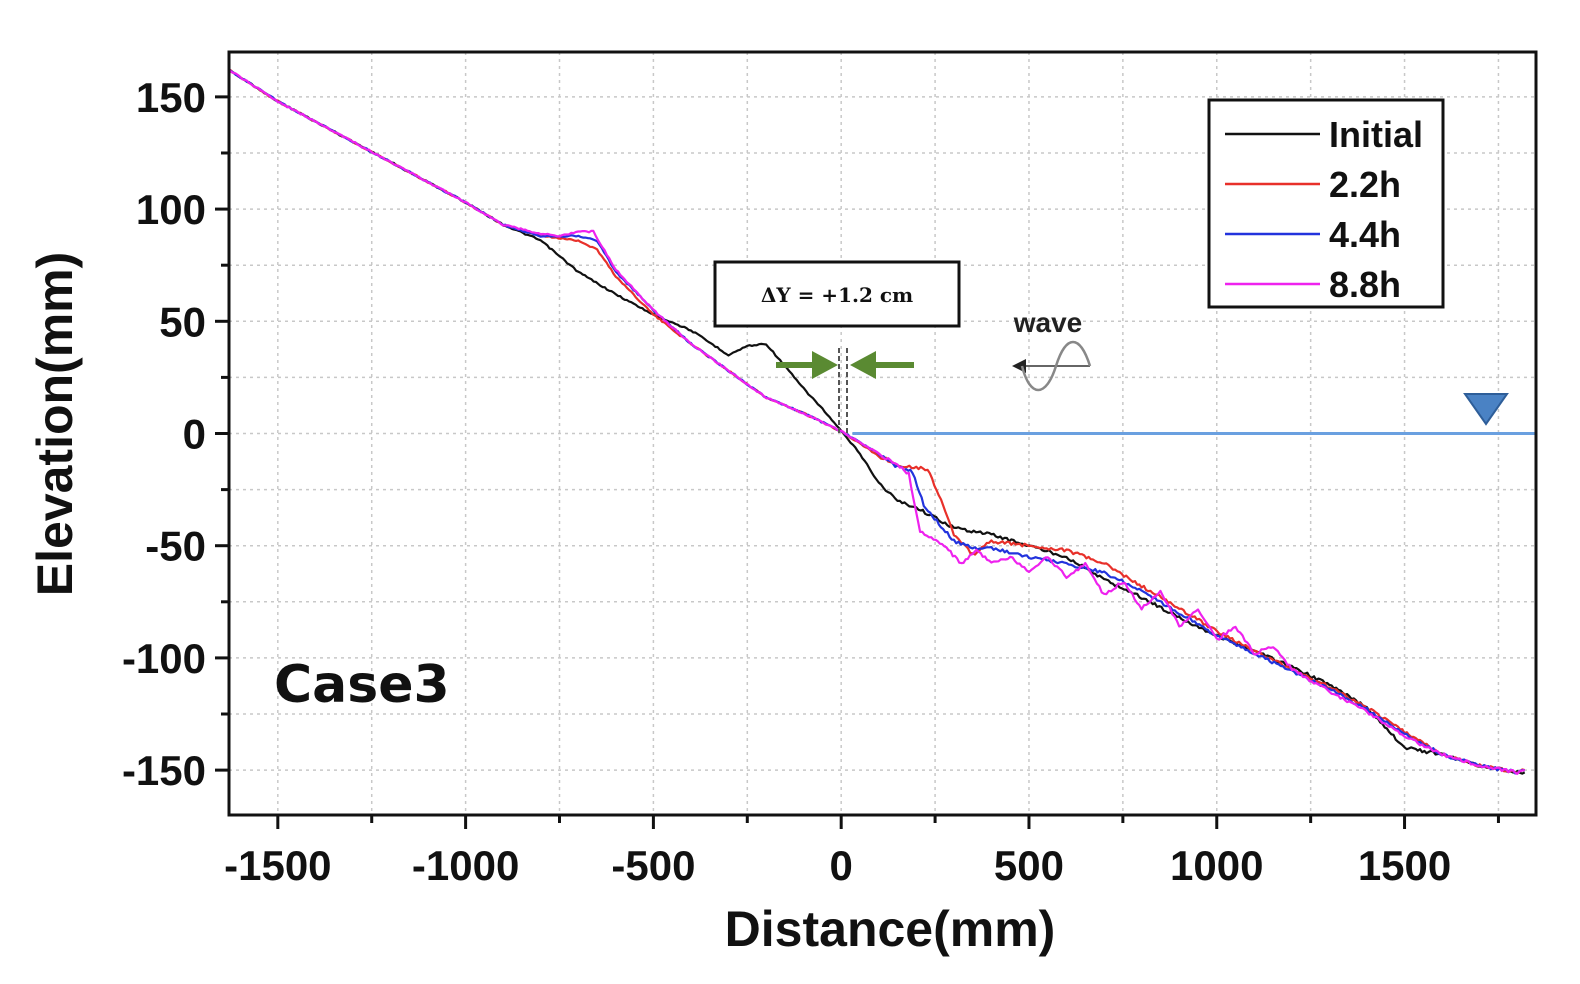  What do you see at coordinates (362, 685) in the screenshot?
I see `case-label: Case3` at bounding box center [362, 685].